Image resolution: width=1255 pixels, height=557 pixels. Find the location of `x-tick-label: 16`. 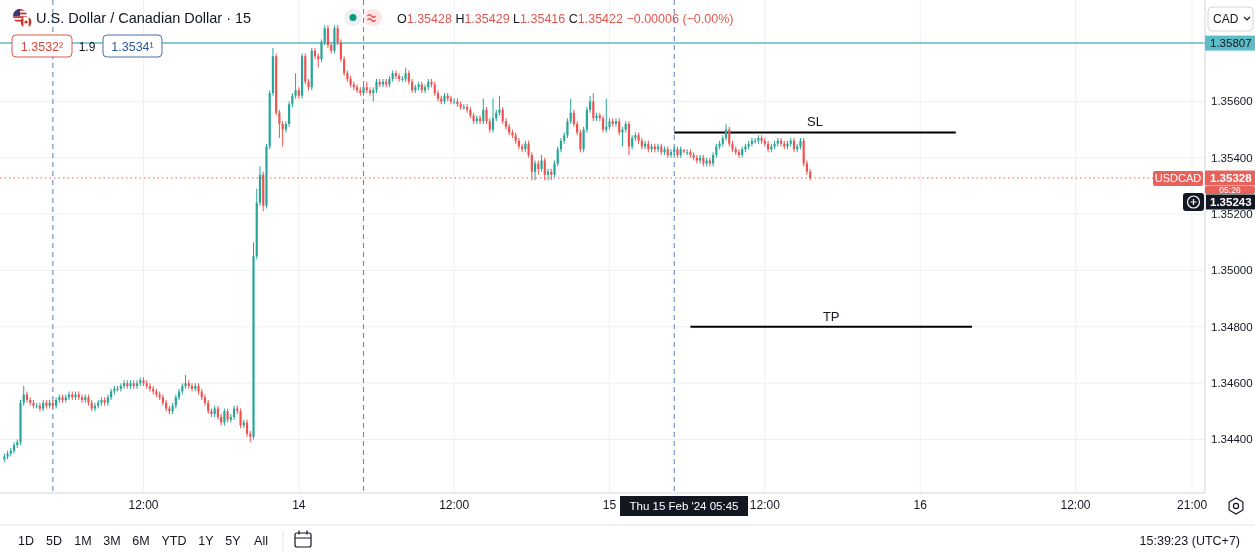

x-tick-label: 16 is located at coordinates (920, 505).